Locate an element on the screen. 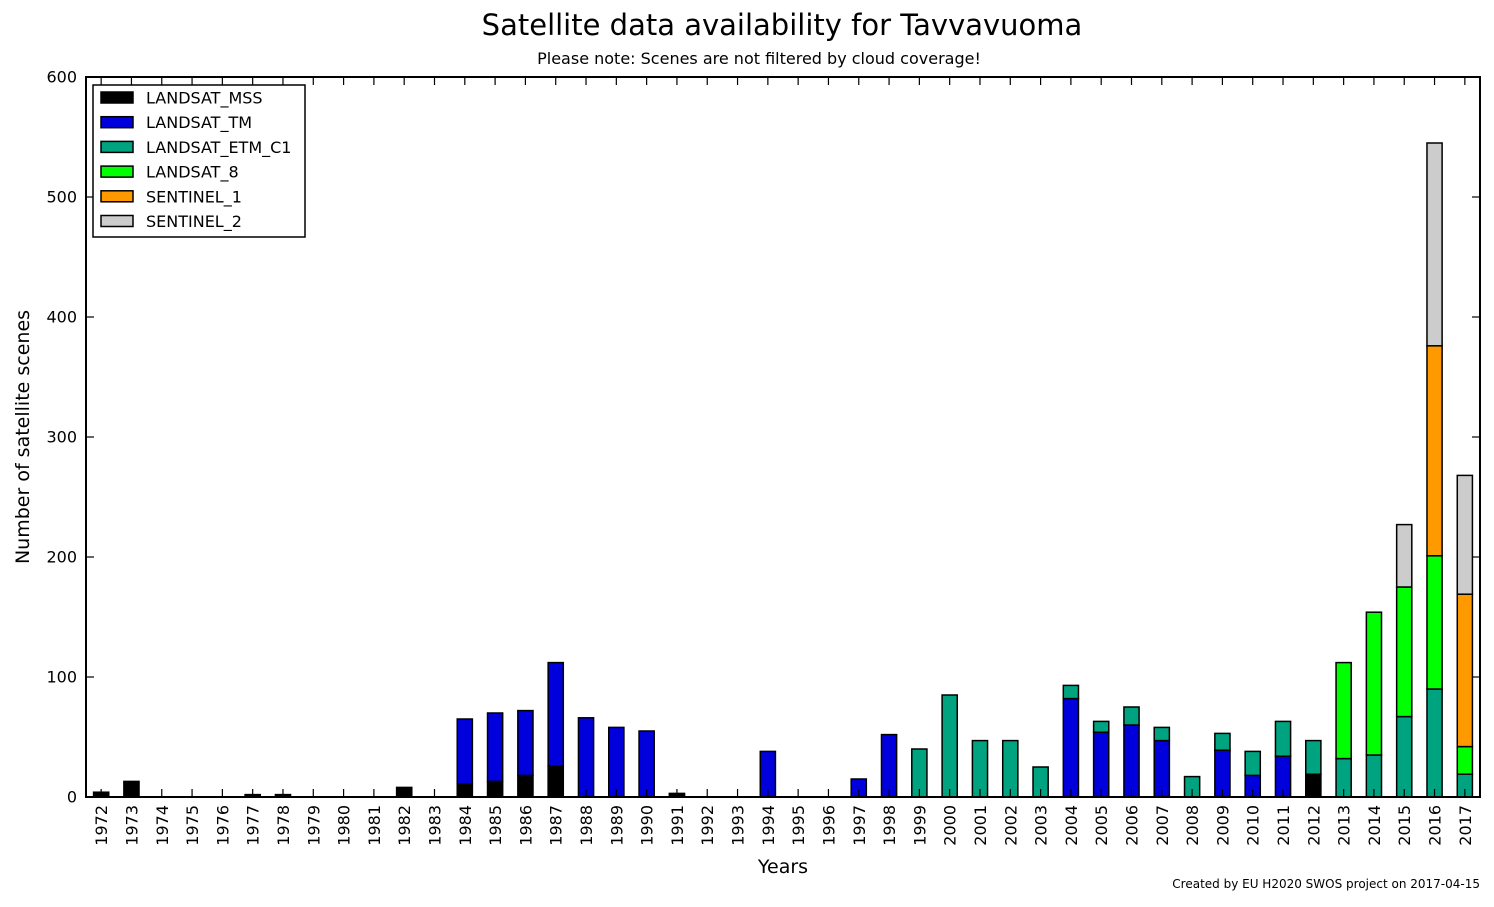 The image size is (1494, 907). y-tick-label: 0 is located at coordinates (72, 797).